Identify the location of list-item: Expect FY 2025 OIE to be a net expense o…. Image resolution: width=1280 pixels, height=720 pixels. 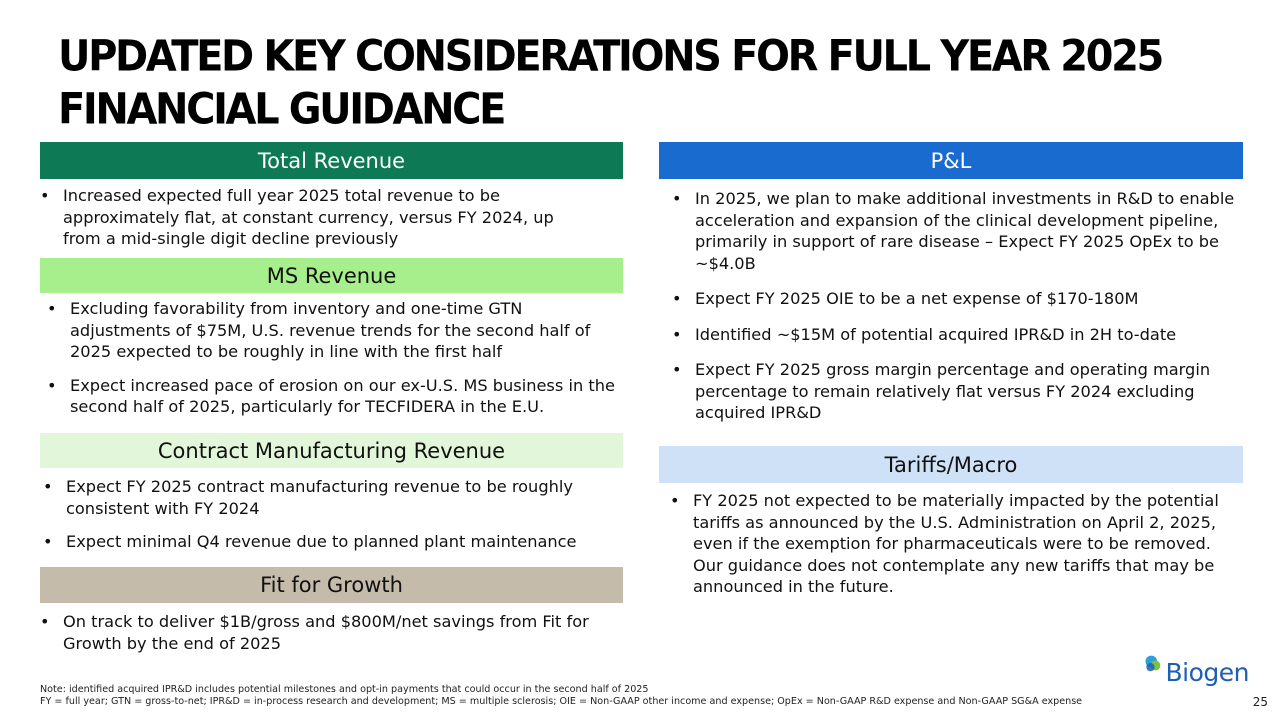
(954, 299).